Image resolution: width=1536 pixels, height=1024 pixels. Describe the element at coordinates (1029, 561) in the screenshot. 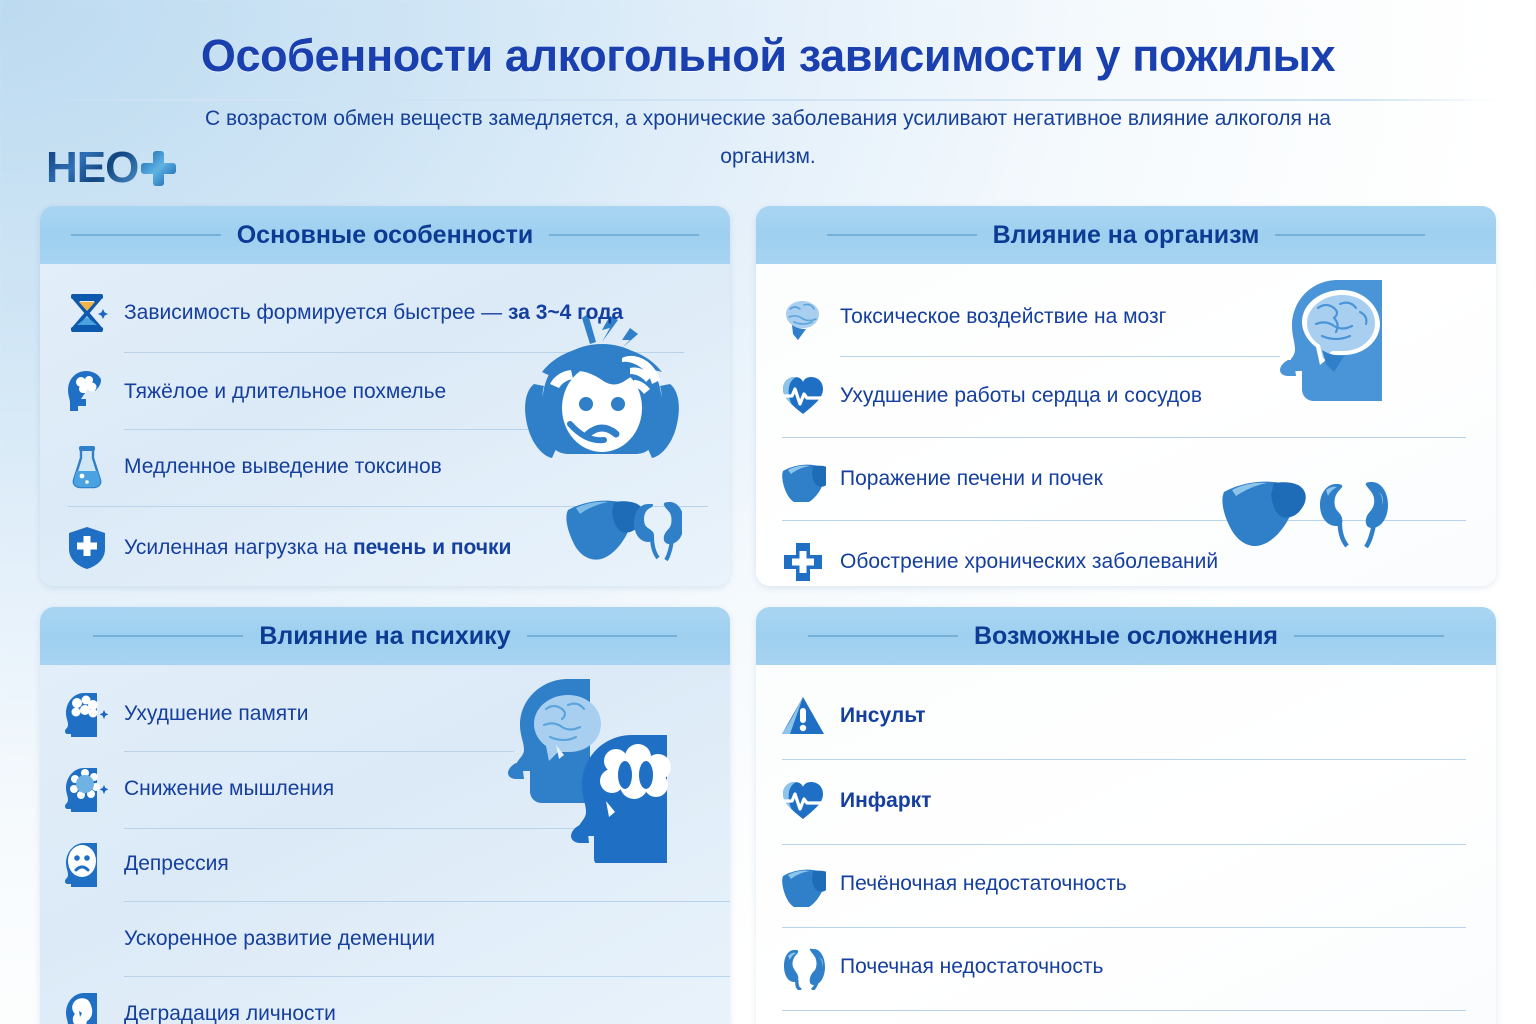

I see `list-item-label: Обострение хронических заболеваний` at that location.